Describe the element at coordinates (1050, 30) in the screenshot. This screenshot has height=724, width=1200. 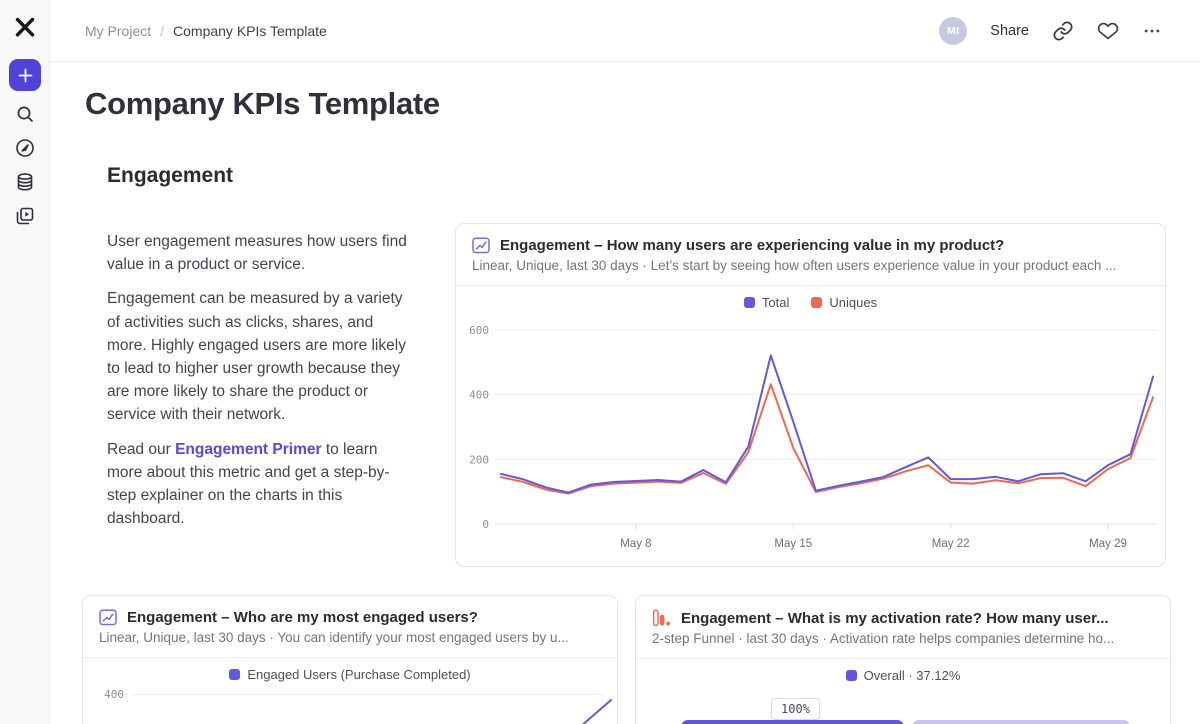
I see `topbar-actions: MI Share` at that location.